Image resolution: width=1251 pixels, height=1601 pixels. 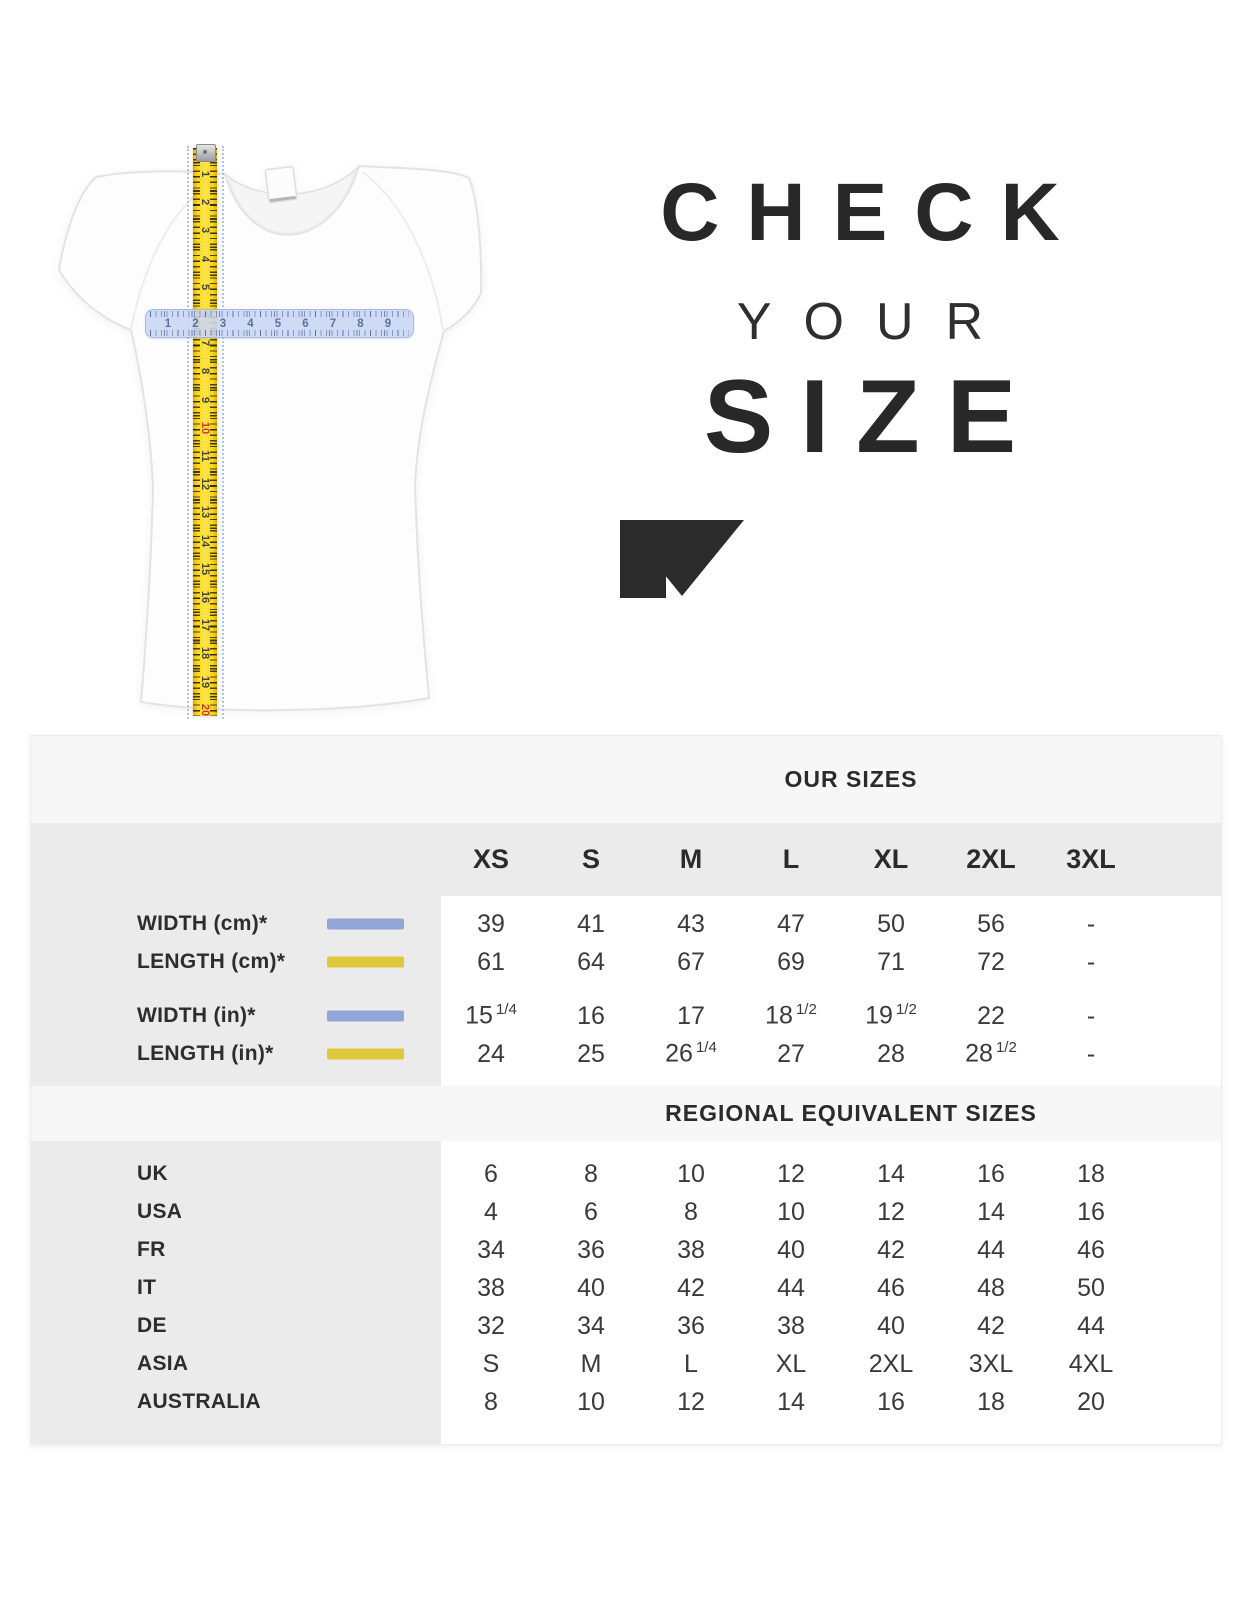 I want to click on regional-header: REGIONAL EQUIVALENT SIZES, so click(x=851, y=1113).